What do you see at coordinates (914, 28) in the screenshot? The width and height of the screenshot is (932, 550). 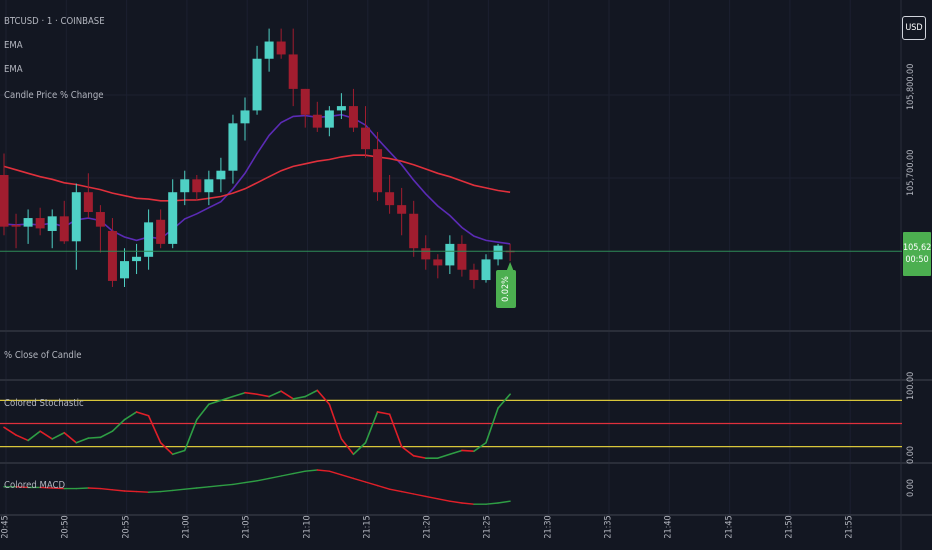 I see `currency-button: USD` at bounding box center [914, 28].